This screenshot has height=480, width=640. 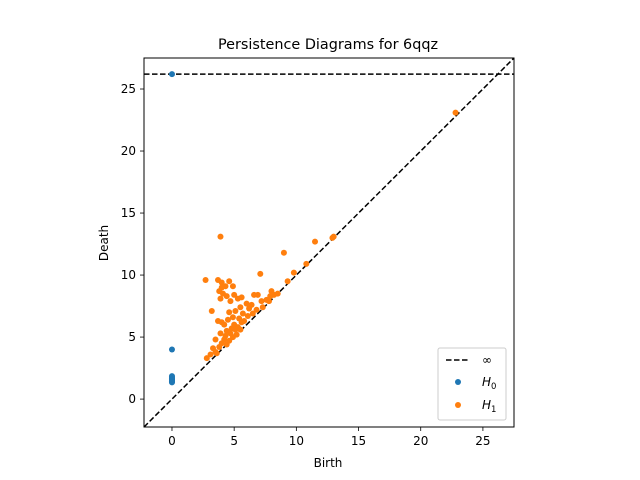 I want to click on y-tick-label: 15, so click(x=128, y=213).